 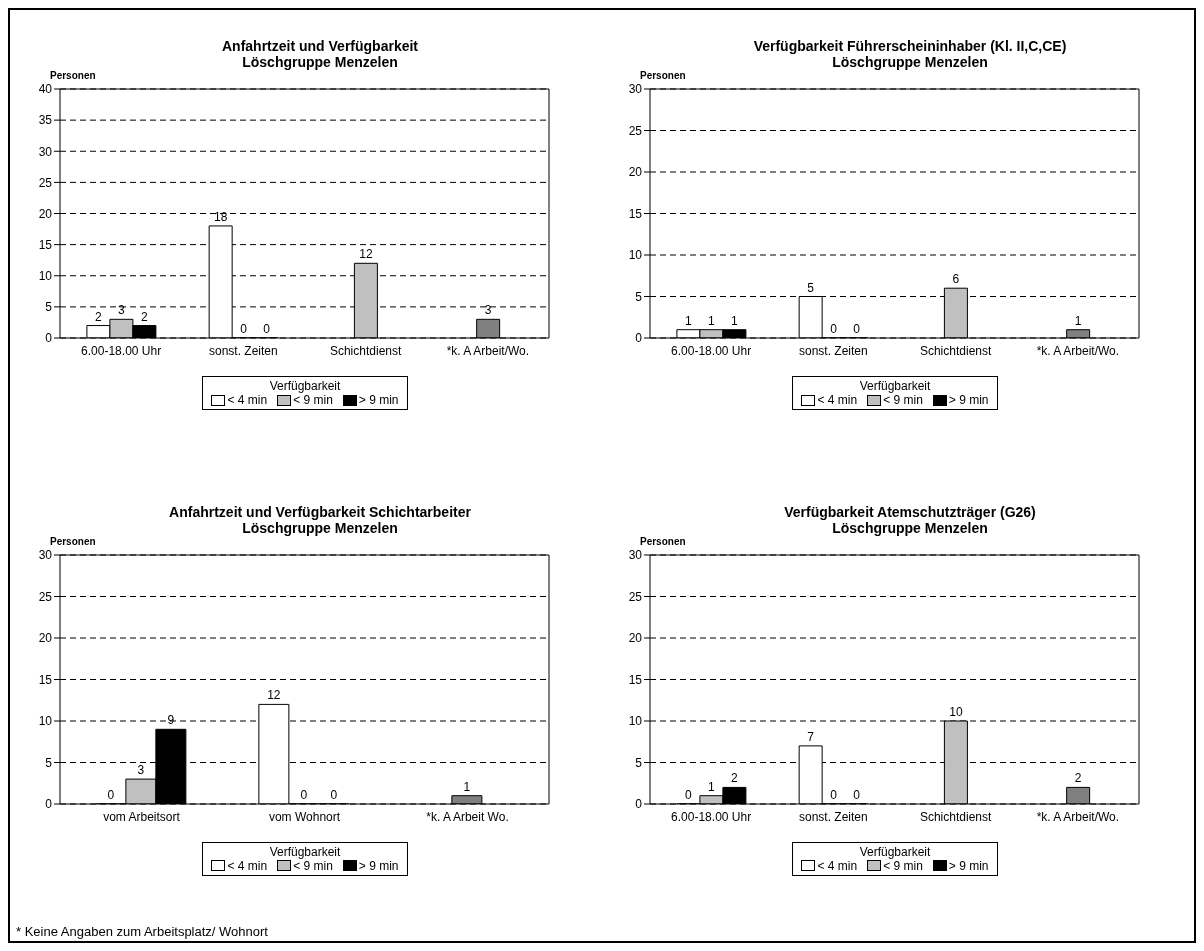 What do you see at coordinates (811, 736) in the screenshot?
I see `data-label: 7` at bounding box center [811, 736].